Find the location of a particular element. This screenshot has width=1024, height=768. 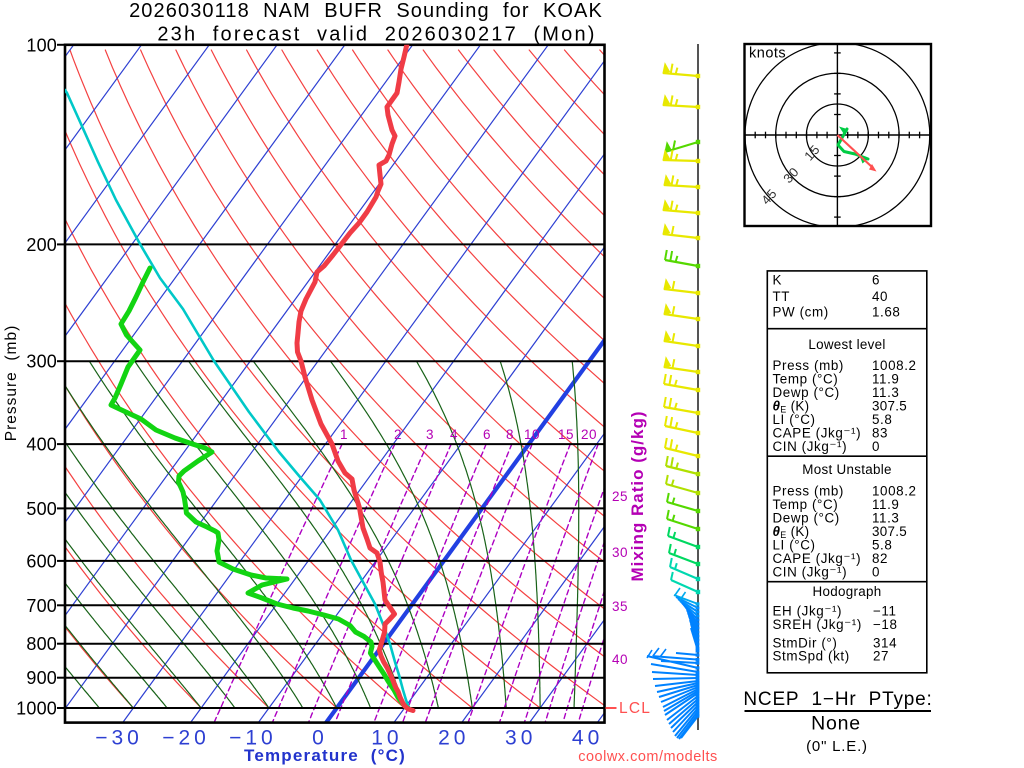

svg-text: −20 is located at coordinates (186, 738).